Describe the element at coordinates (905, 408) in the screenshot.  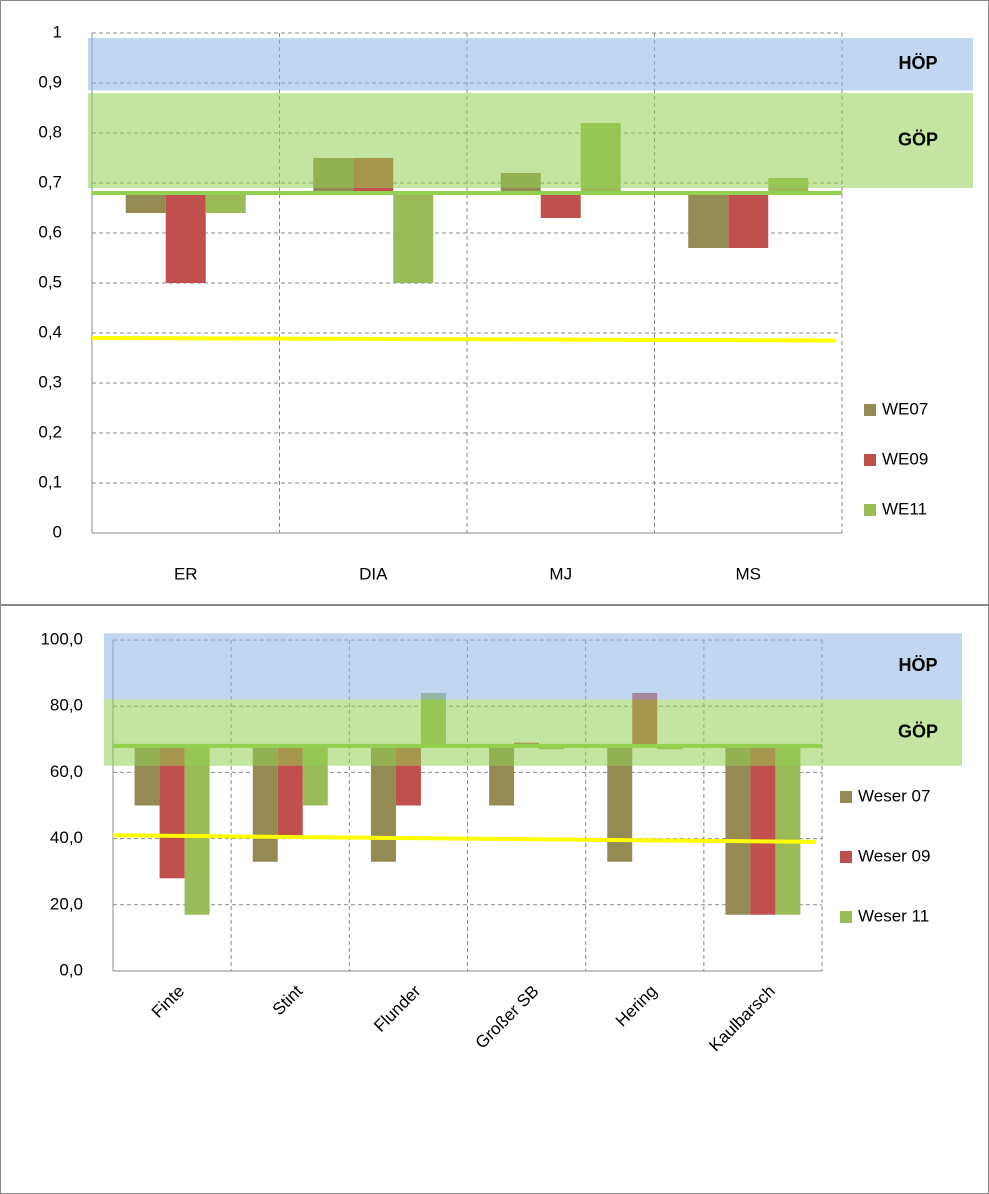
I see `legend-label: WE07` at that location.